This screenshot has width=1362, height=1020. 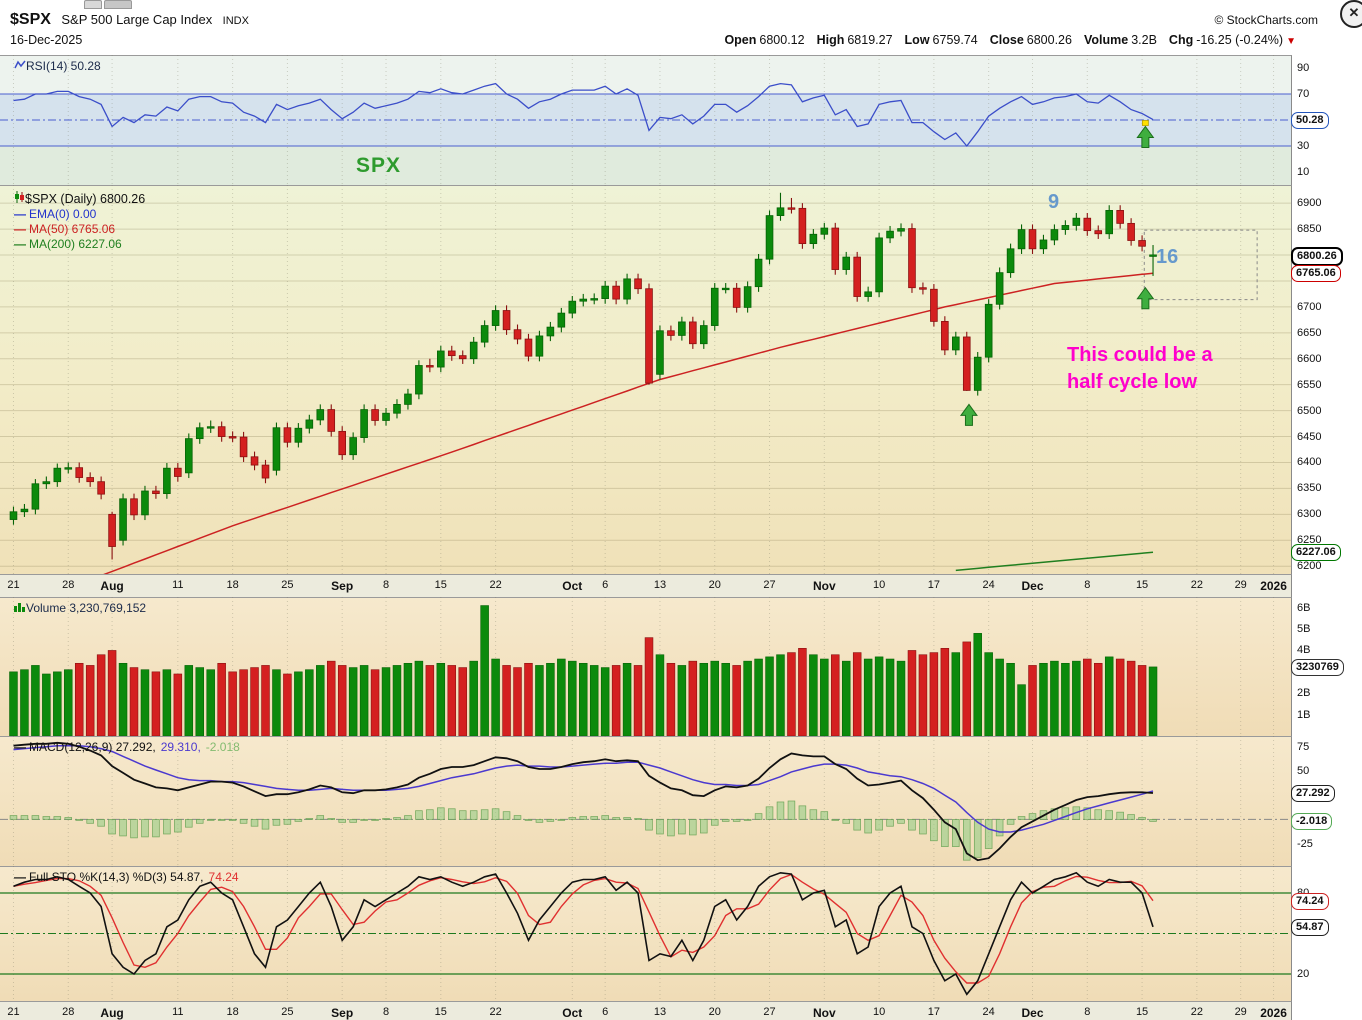 I want to click on ma200-label: MA(200) 6227.06, so click(x=75, y=244).